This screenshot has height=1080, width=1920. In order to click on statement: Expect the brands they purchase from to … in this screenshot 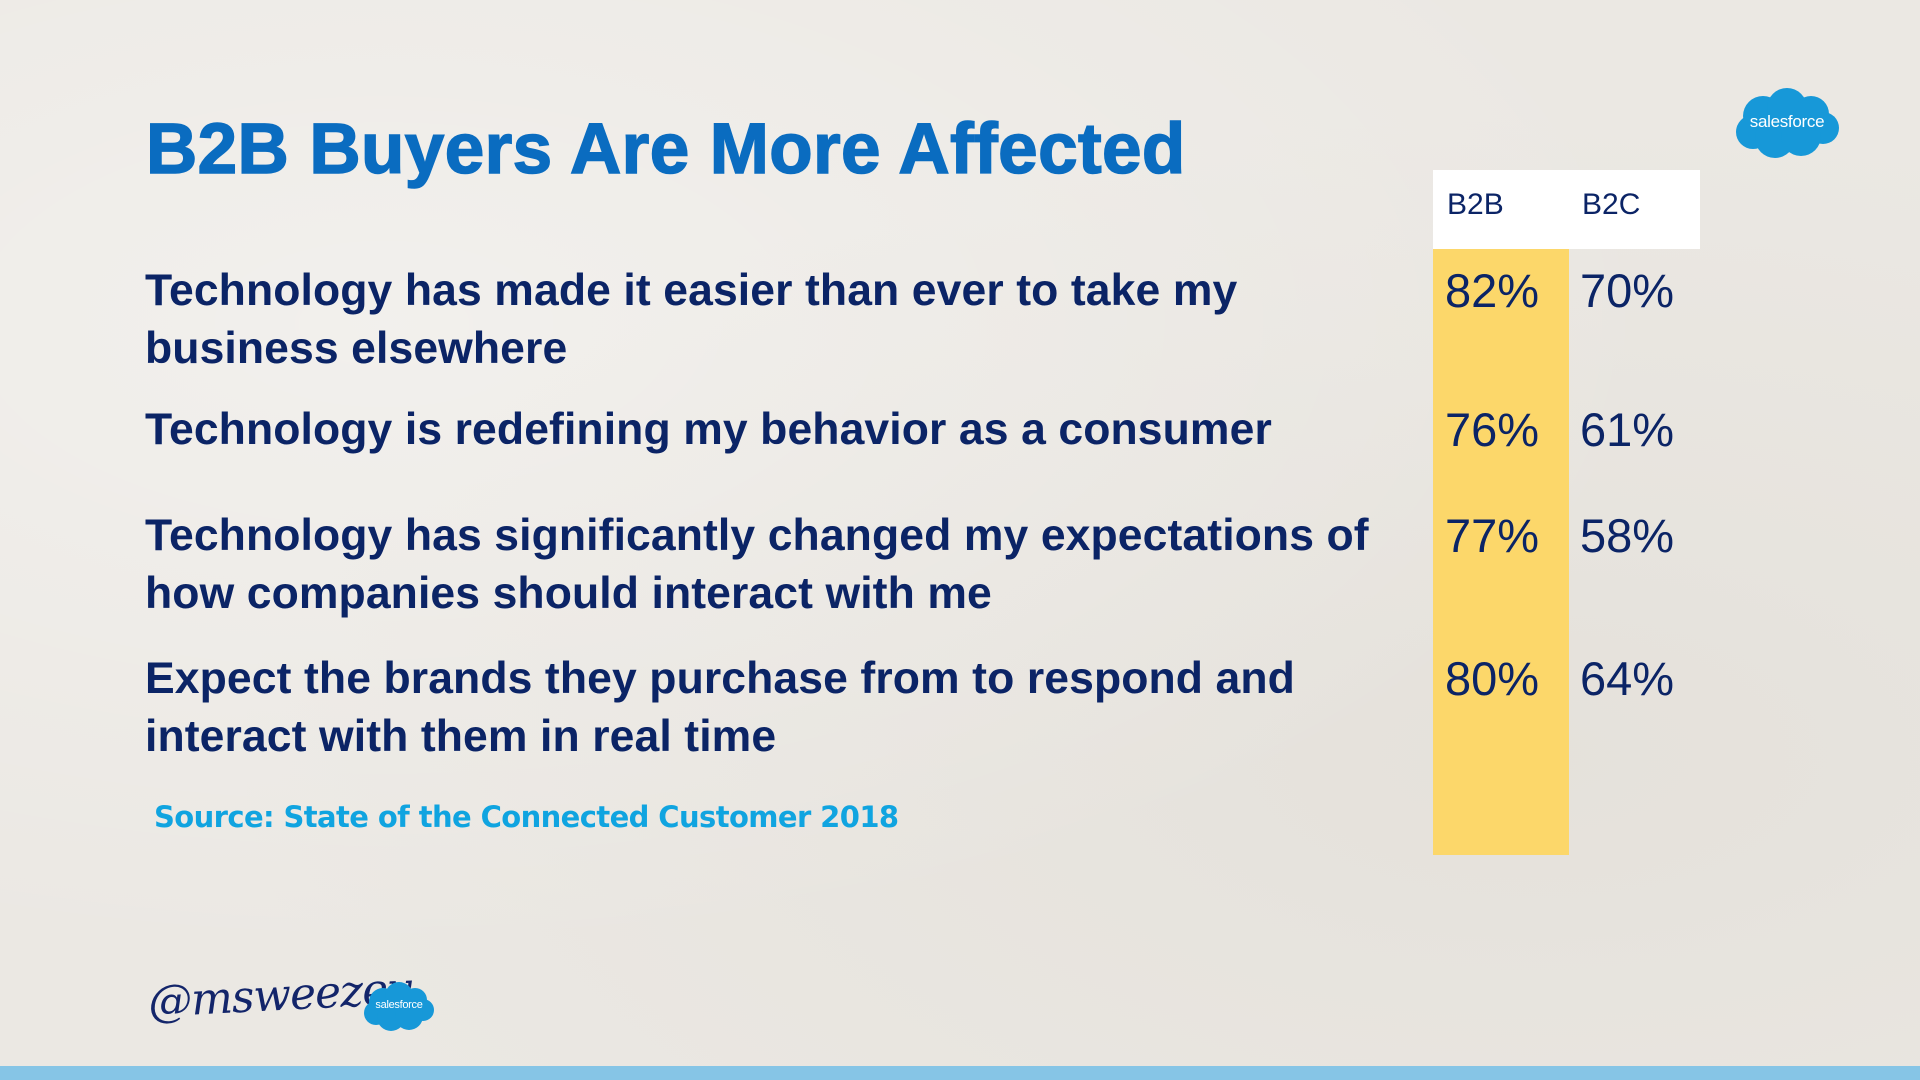, I will do `click(720, 707)`.